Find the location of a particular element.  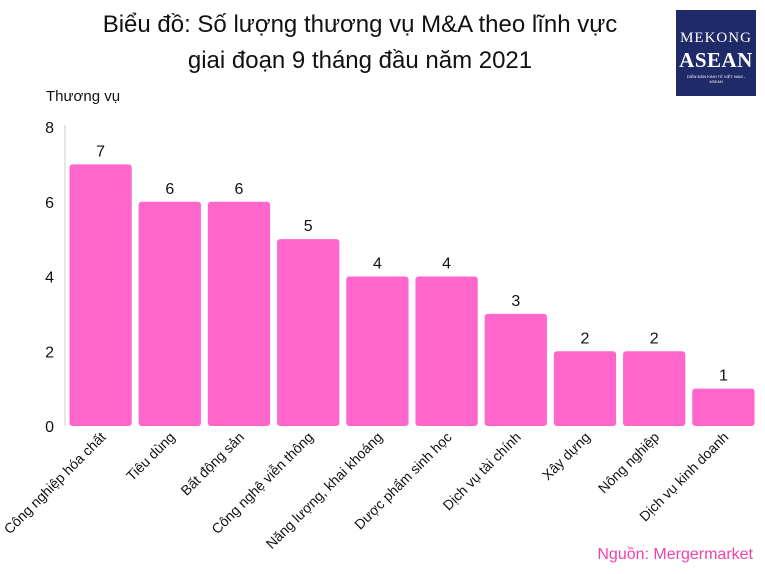

x-tick-label: Công nghiệp hóa chất is located at coordinates (55, 483).